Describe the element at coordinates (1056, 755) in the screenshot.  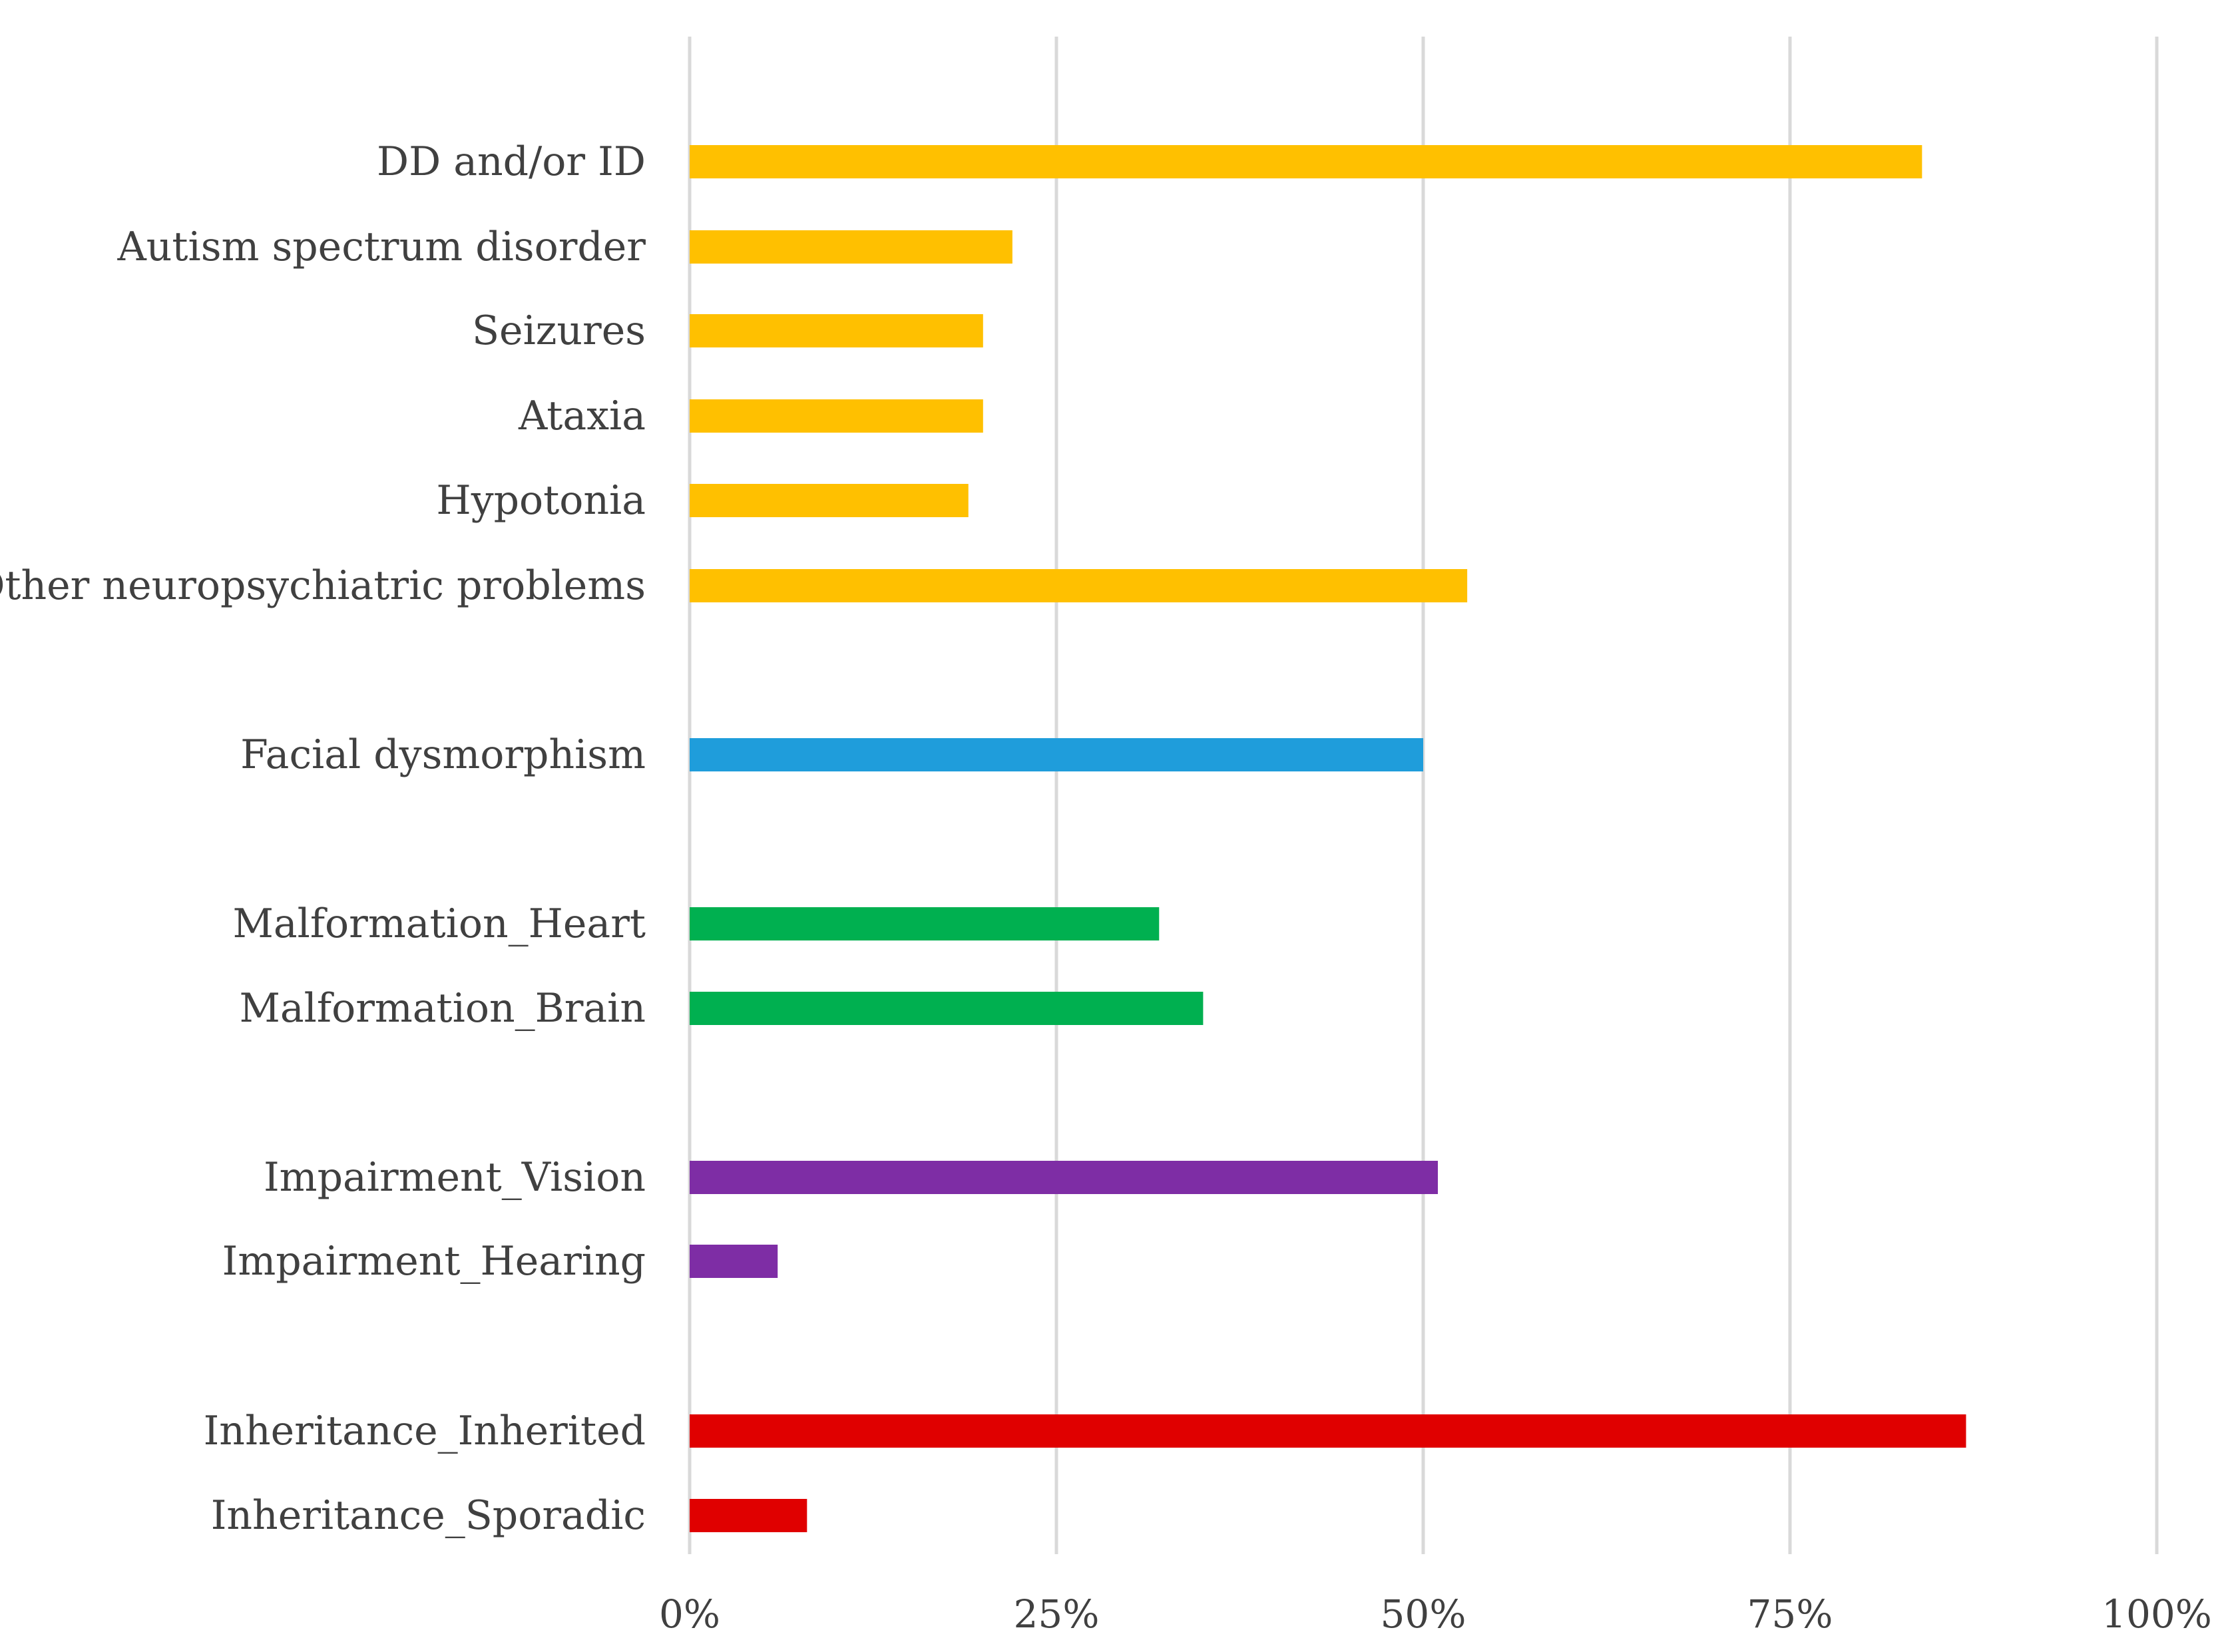
I see `bar-facial-dysmorphism` at that location.